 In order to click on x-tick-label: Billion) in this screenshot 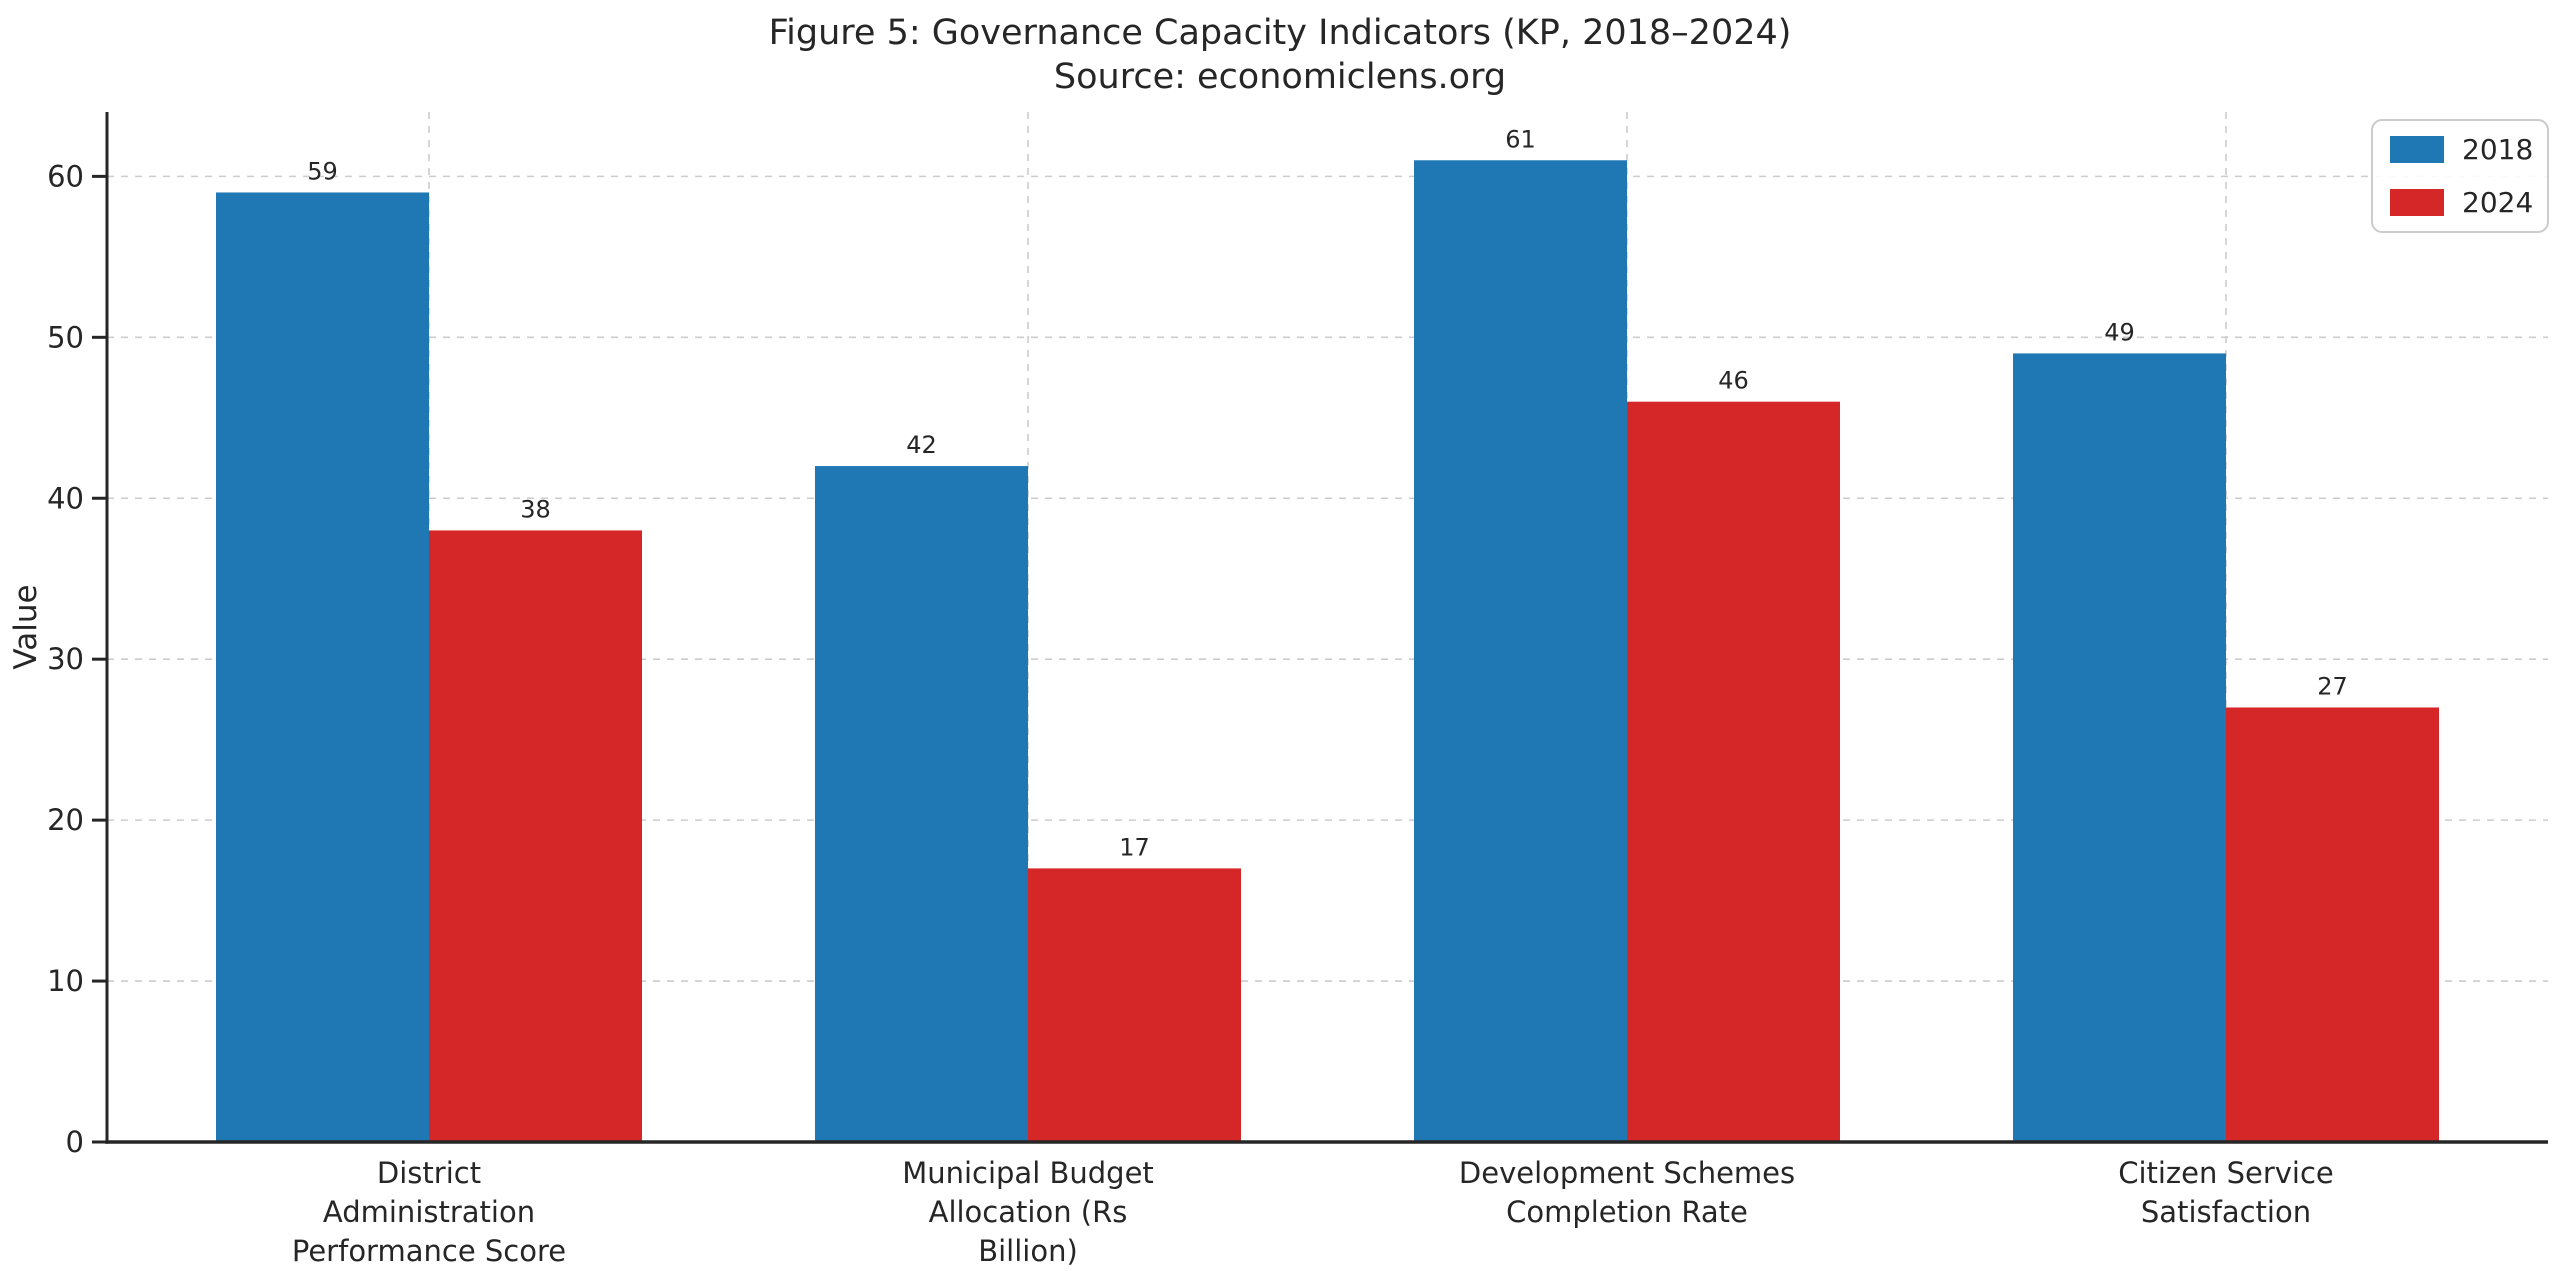, I will do `click(1028, 1251)`.